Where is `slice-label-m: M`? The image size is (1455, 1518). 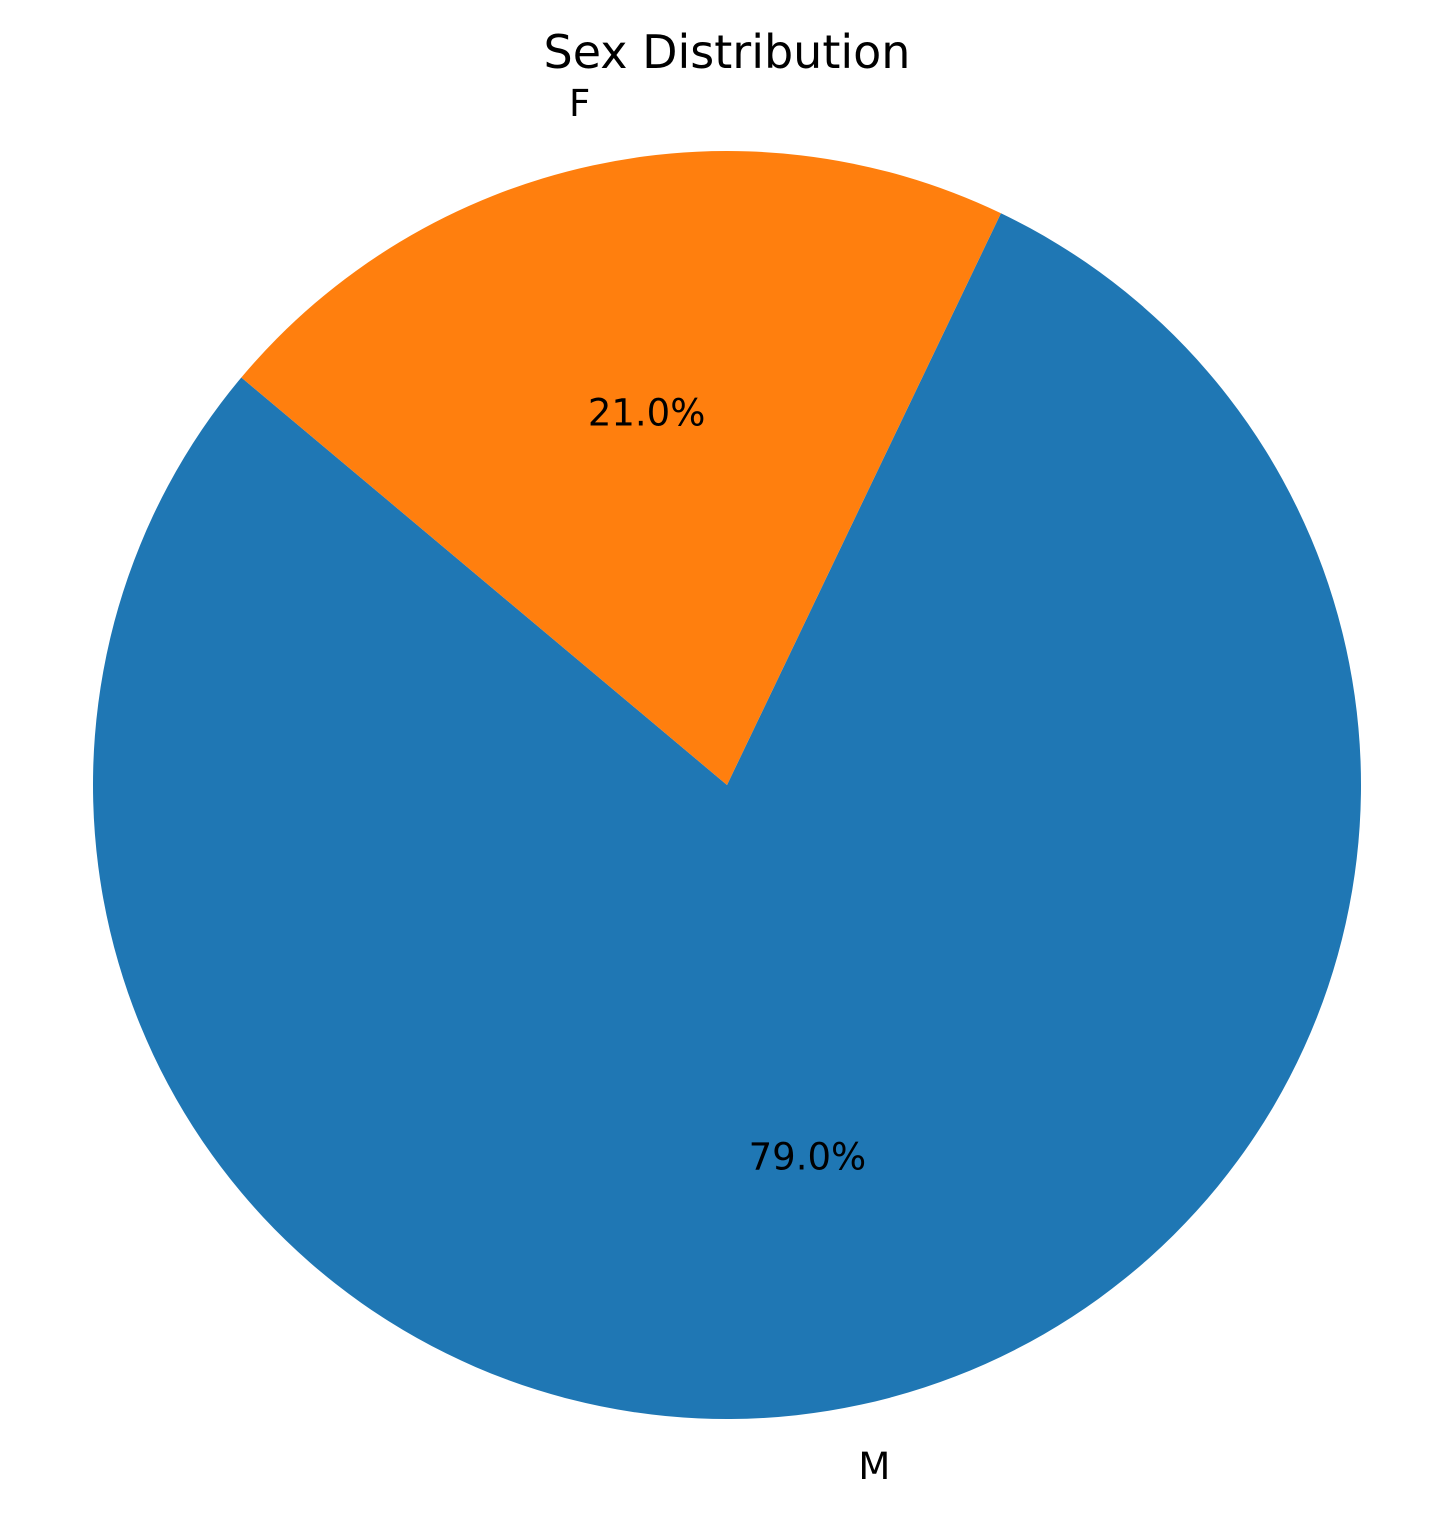 slice-label-m: M is located at coordinates (874, 1466).